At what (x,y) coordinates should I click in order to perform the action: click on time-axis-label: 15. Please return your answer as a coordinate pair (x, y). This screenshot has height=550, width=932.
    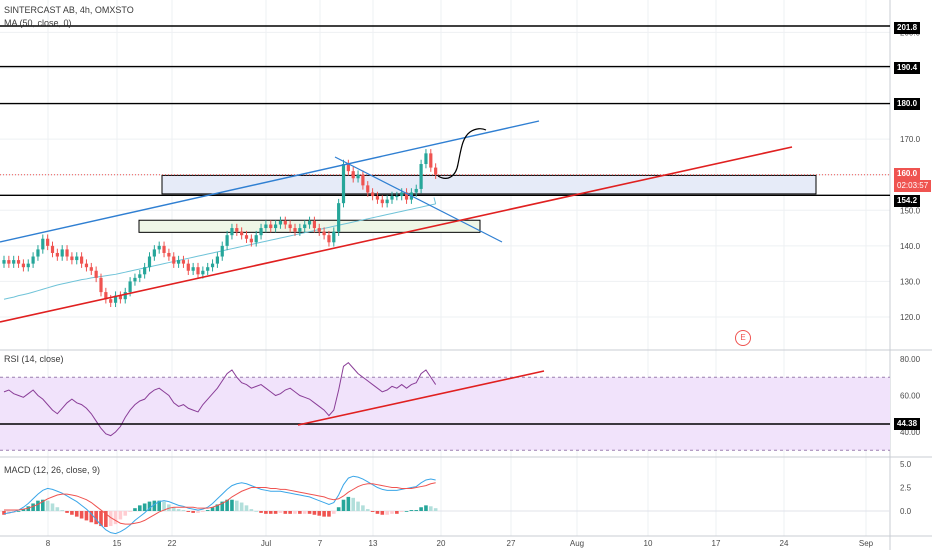
    Looking at the image, I should click on (117, 543).